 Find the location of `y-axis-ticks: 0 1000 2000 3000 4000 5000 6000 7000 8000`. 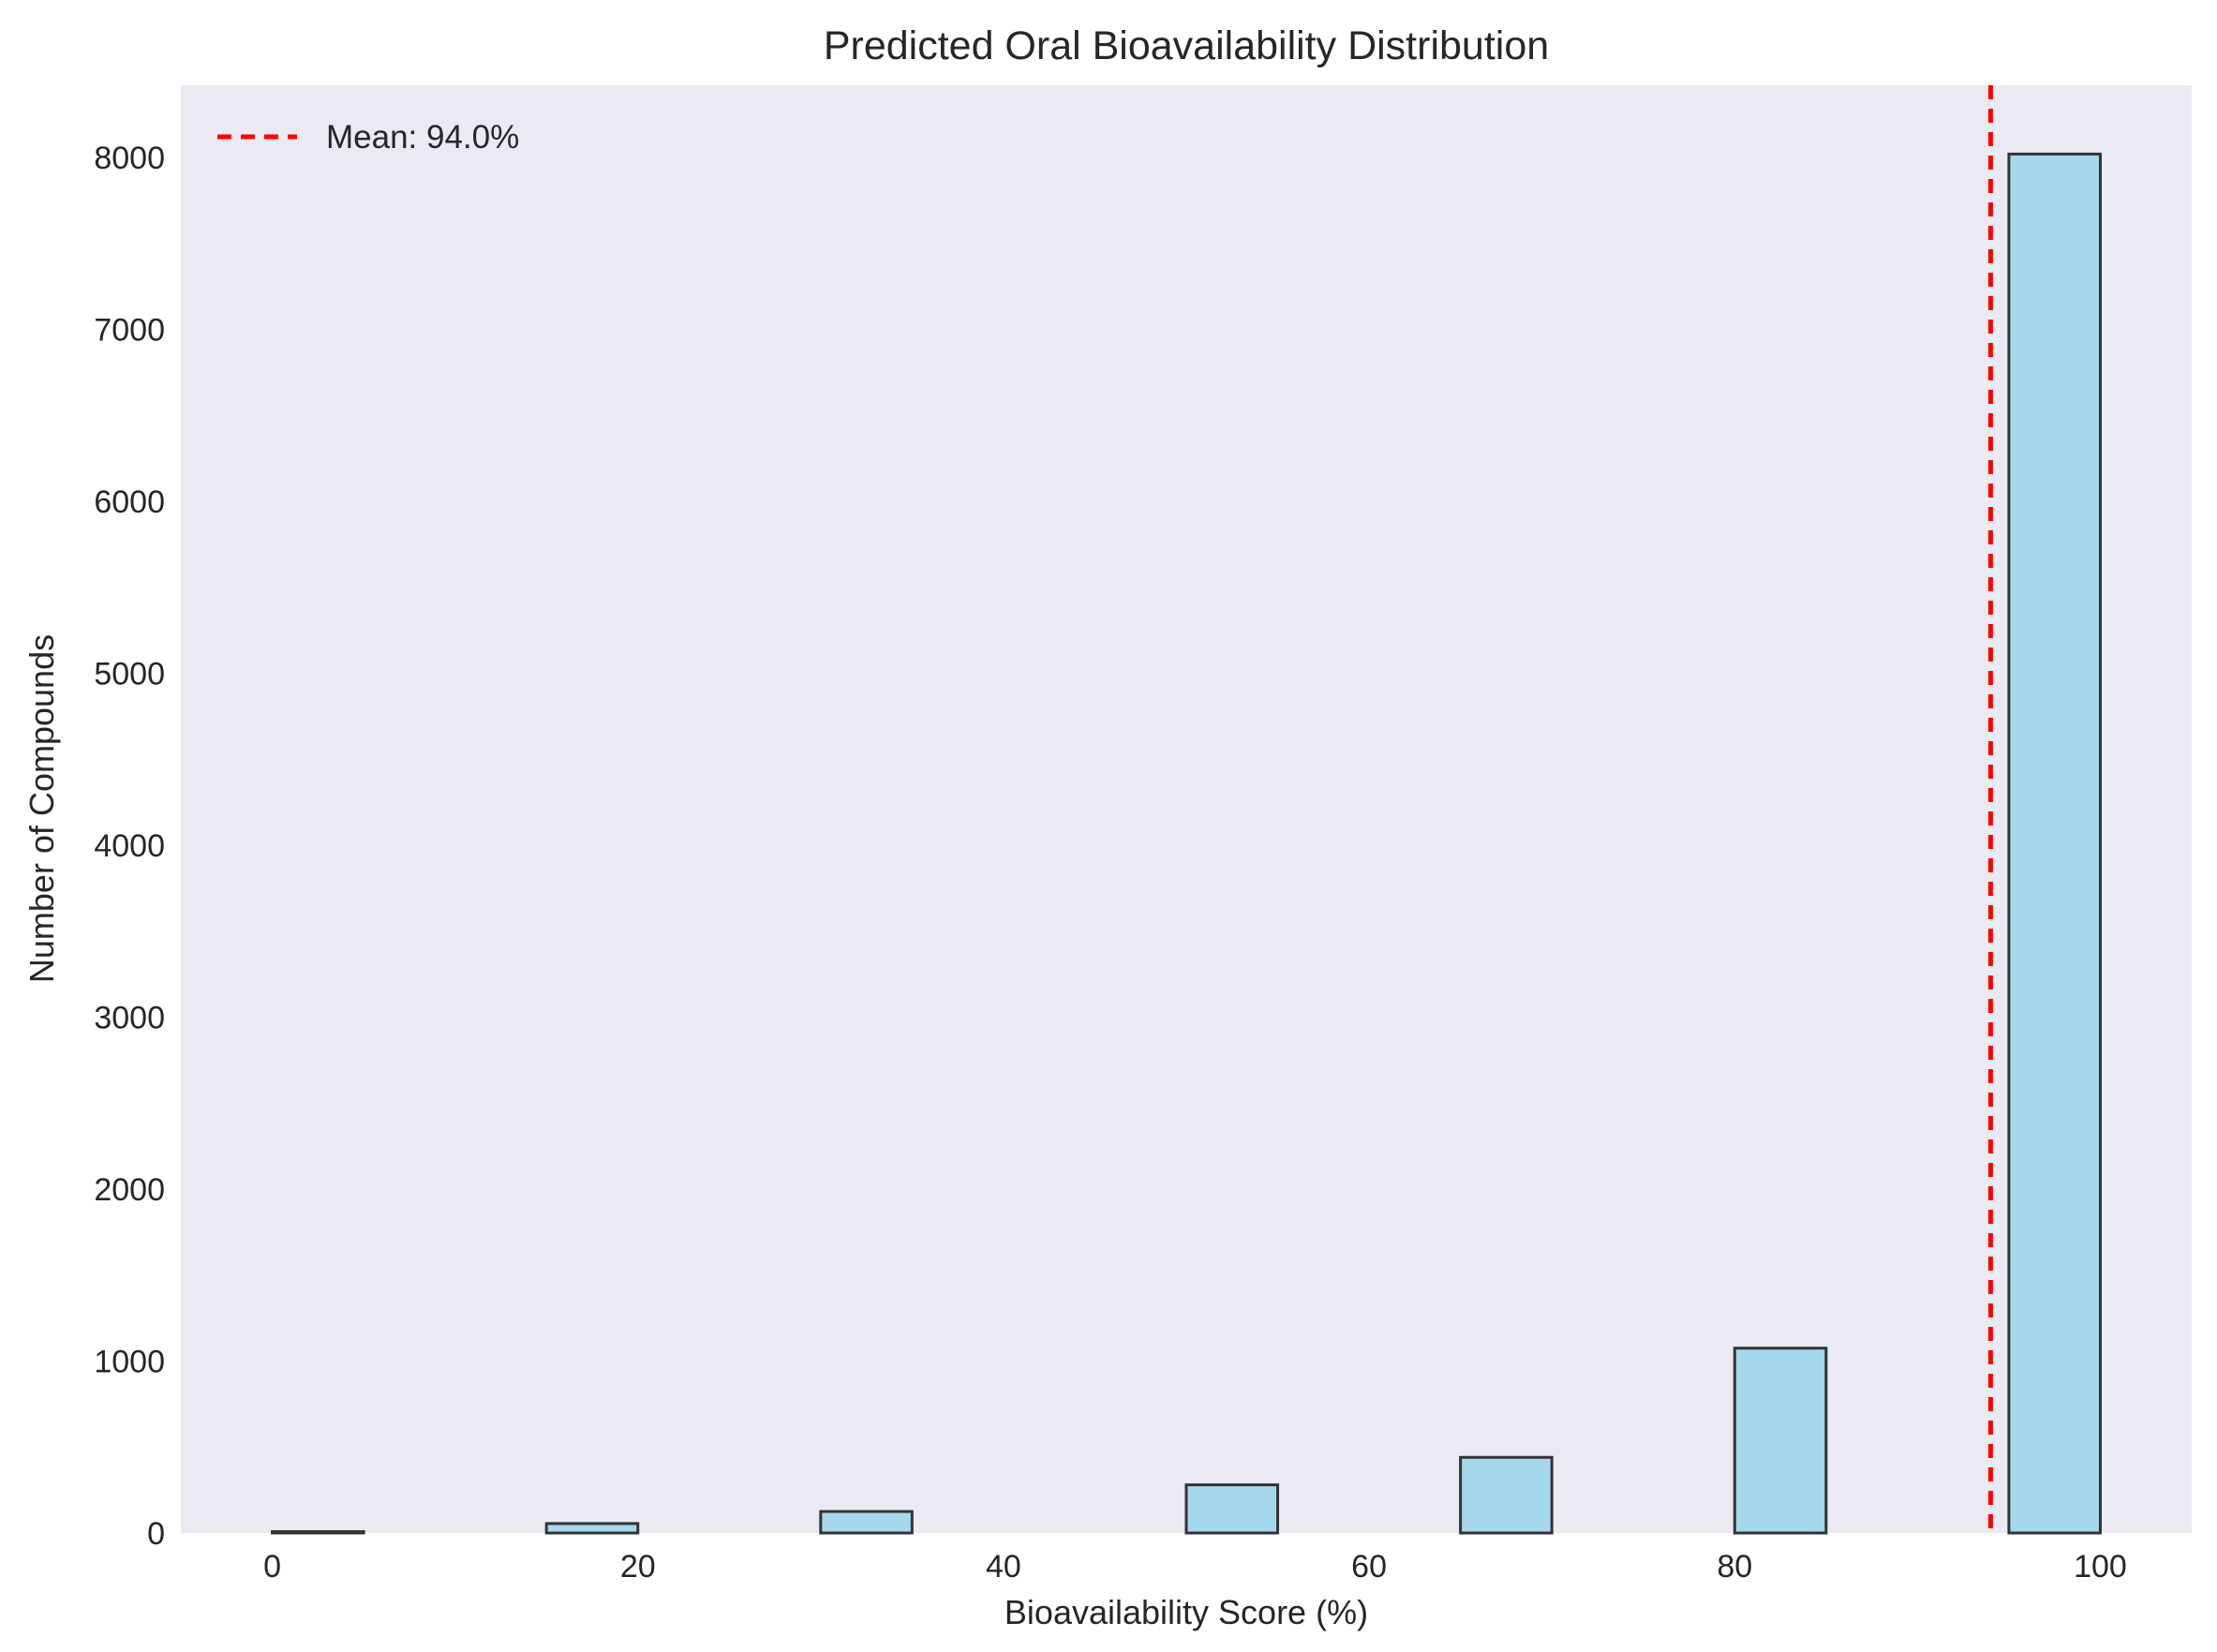

y-axis-ticks: 0 1000 2000 3000 4000 5000 6000 7000 8000 is located at coordinates (130, 846).